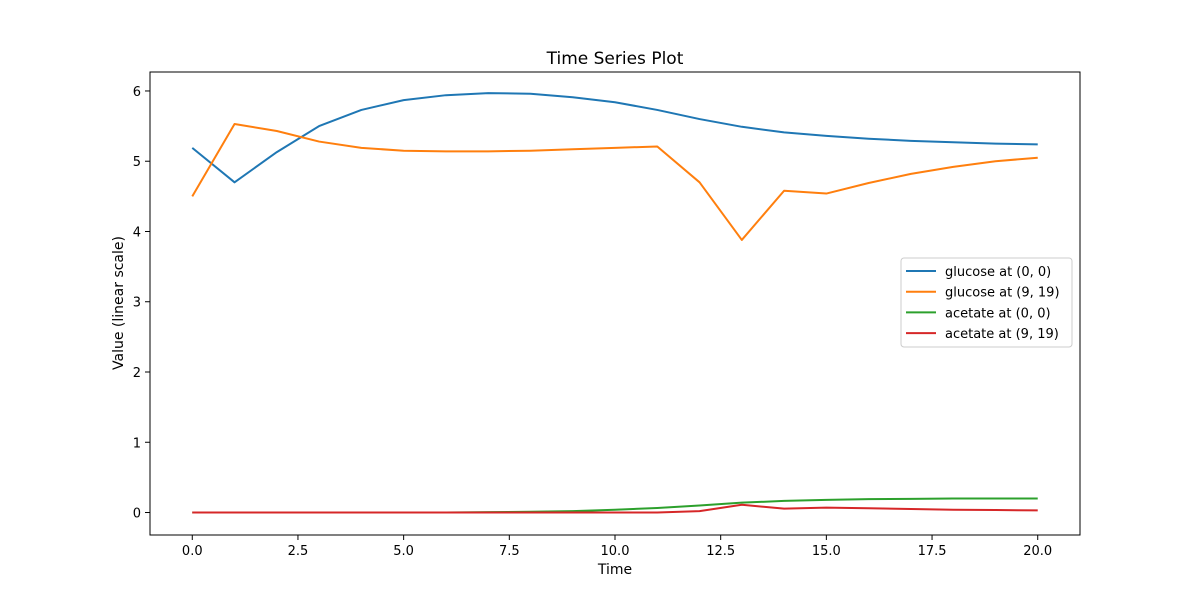 The width and height of the screenshot is (1200, 600). Describe the element at coordinates (192, 551) in the screenshot. I see `x-tick-label: 0.0` at that location.